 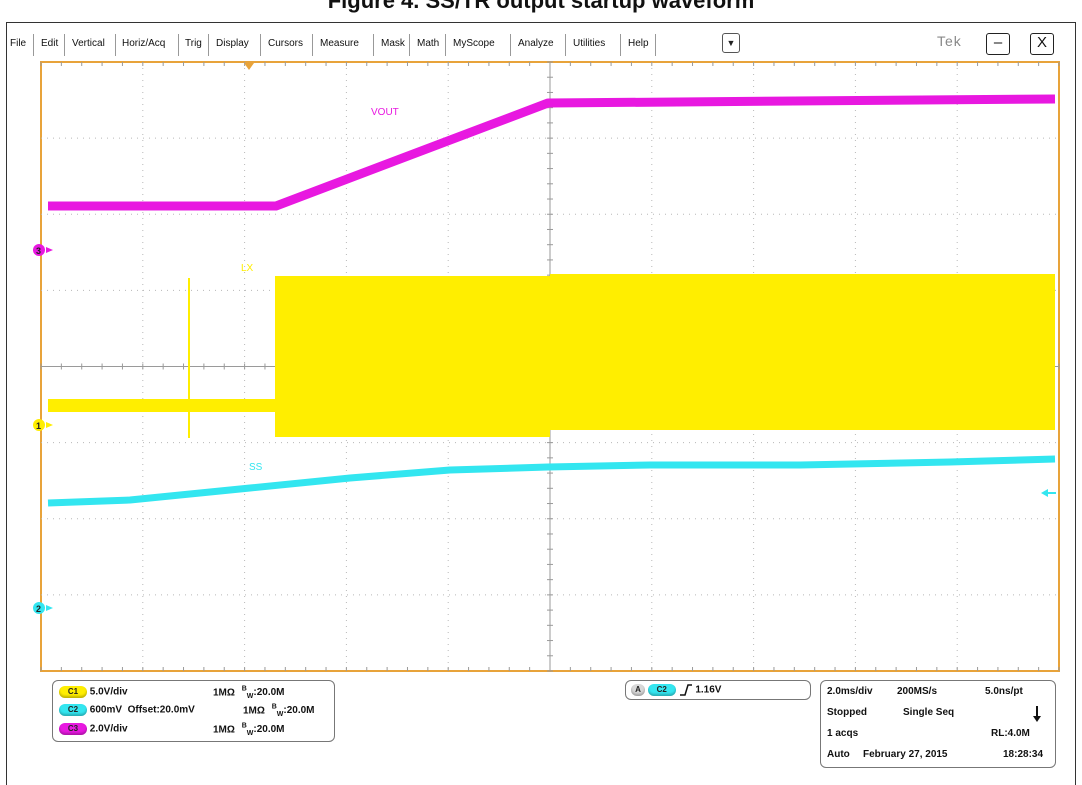 I want to click on minimize-icon: –, so click(x=998, y=42).